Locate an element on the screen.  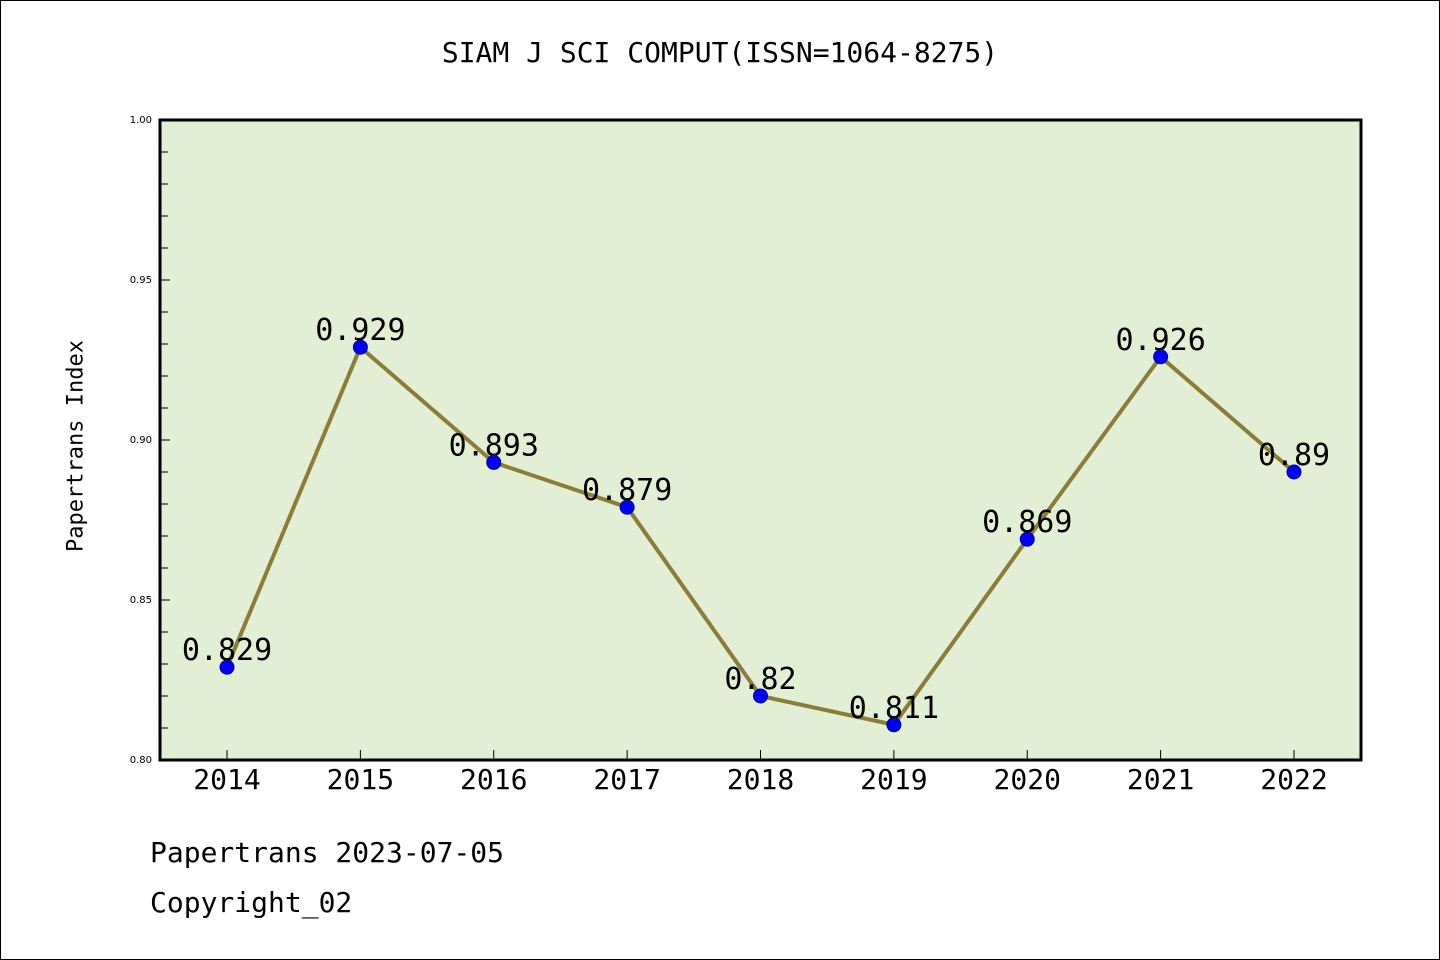
data-label: 0.926 is located at coordinates (1160, 340).